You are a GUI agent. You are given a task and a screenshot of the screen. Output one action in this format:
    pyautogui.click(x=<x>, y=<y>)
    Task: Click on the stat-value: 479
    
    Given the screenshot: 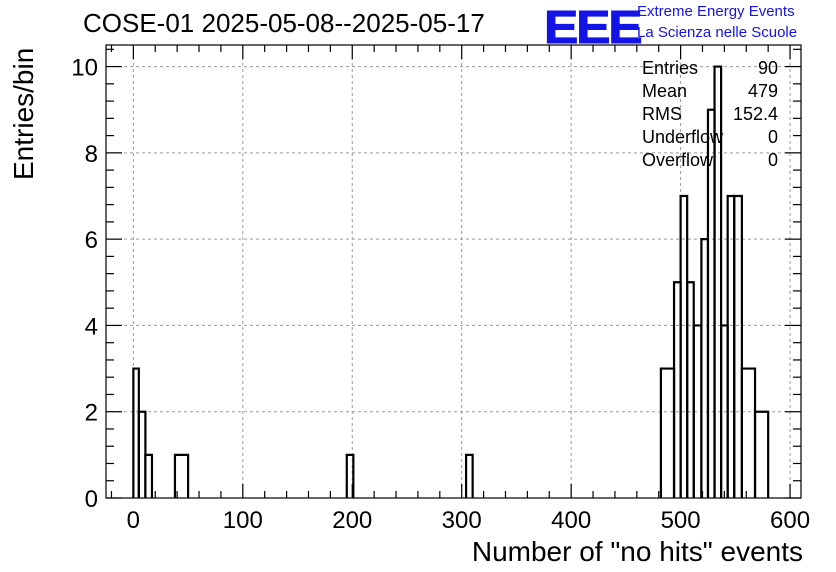 What is the action you would take?
    pyautogui.click(x=762, y=91)
    